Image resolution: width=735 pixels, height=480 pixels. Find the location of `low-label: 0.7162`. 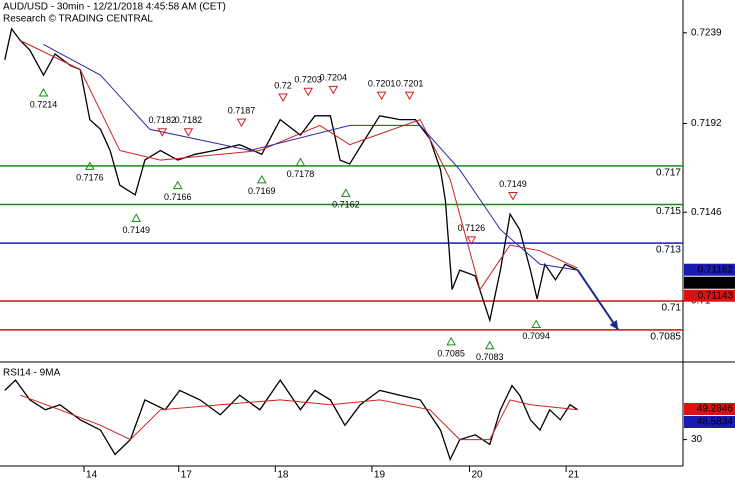

low-label: 0.7162 is located at coordinates (346, 205).